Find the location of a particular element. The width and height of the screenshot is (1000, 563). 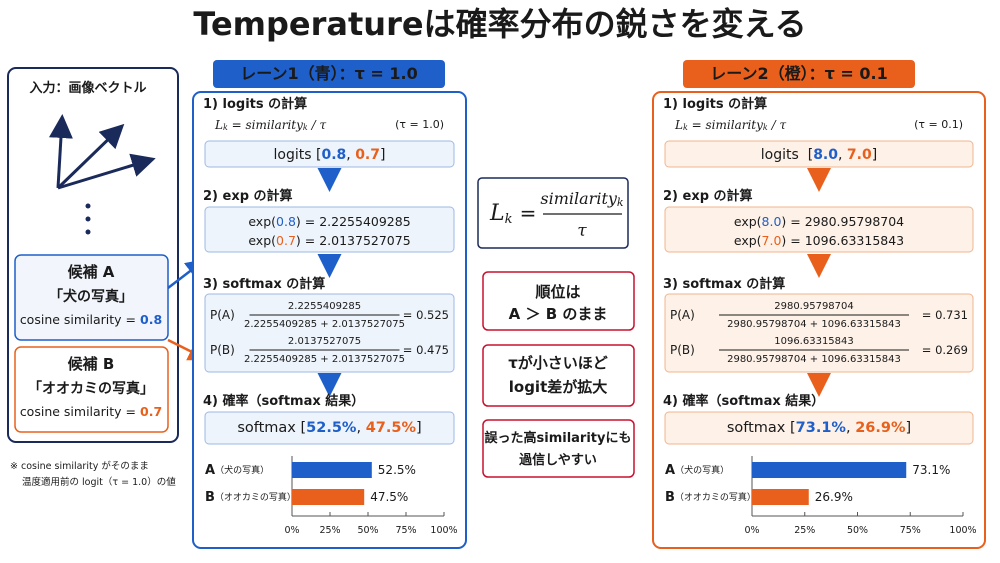

tau-note-part: (τ = 1.0) is located at coordinates (419, 124).